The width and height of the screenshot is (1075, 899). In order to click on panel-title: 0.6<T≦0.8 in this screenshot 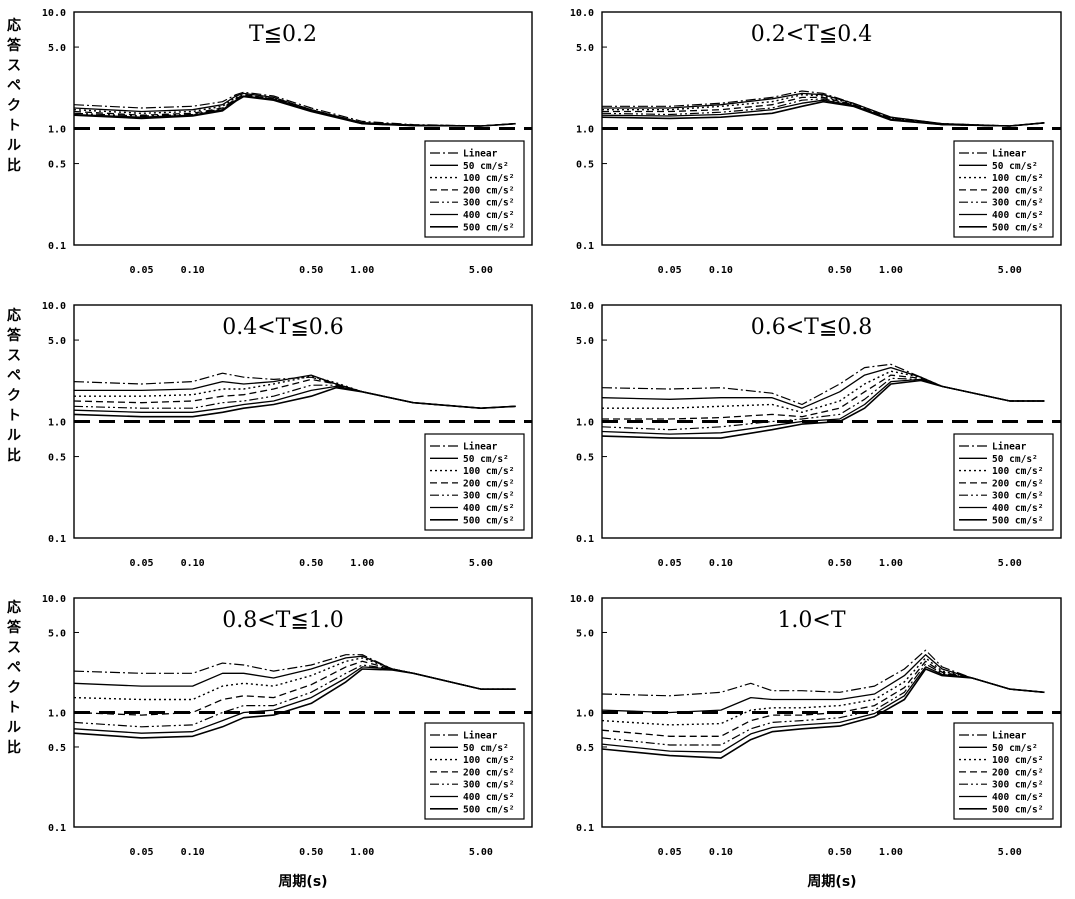, I will do `click(812, 327)`.